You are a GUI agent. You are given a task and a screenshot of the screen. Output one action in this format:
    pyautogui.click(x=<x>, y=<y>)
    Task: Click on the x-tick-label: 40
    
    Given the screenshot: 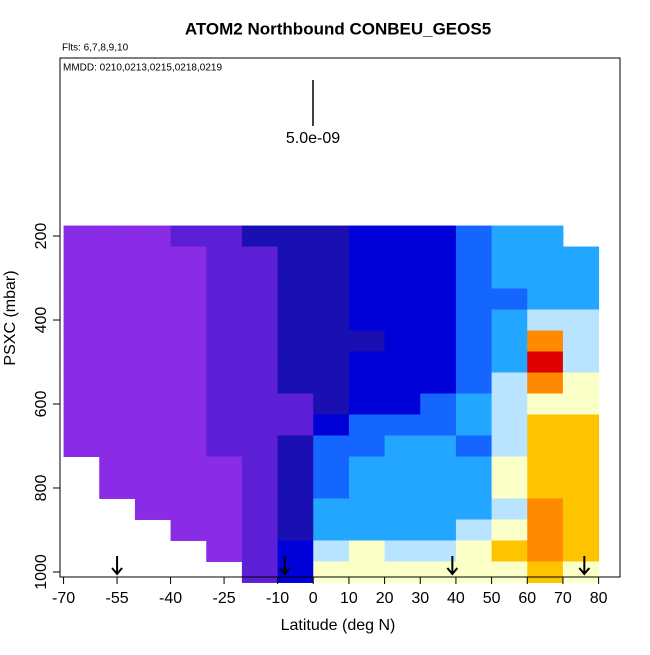 What is the action you would take?
    pyautogui.click(x=456, y=598)
    